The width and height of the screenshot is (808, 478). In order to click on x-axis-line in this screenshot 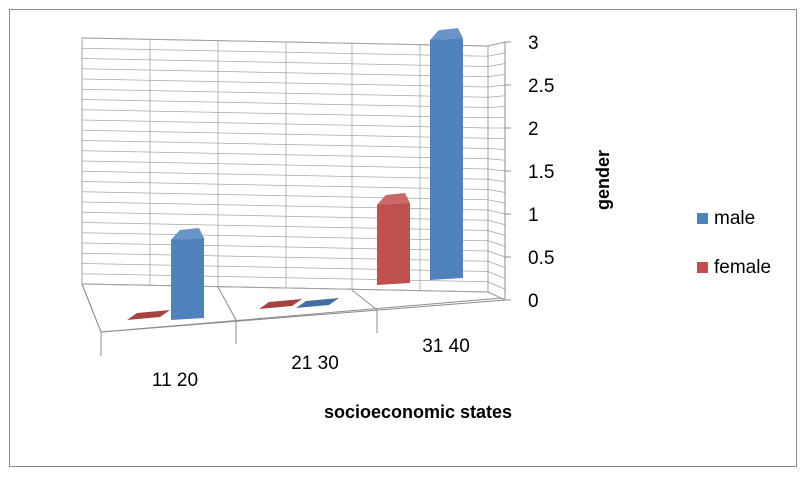, I will do `click(301, 315)`.